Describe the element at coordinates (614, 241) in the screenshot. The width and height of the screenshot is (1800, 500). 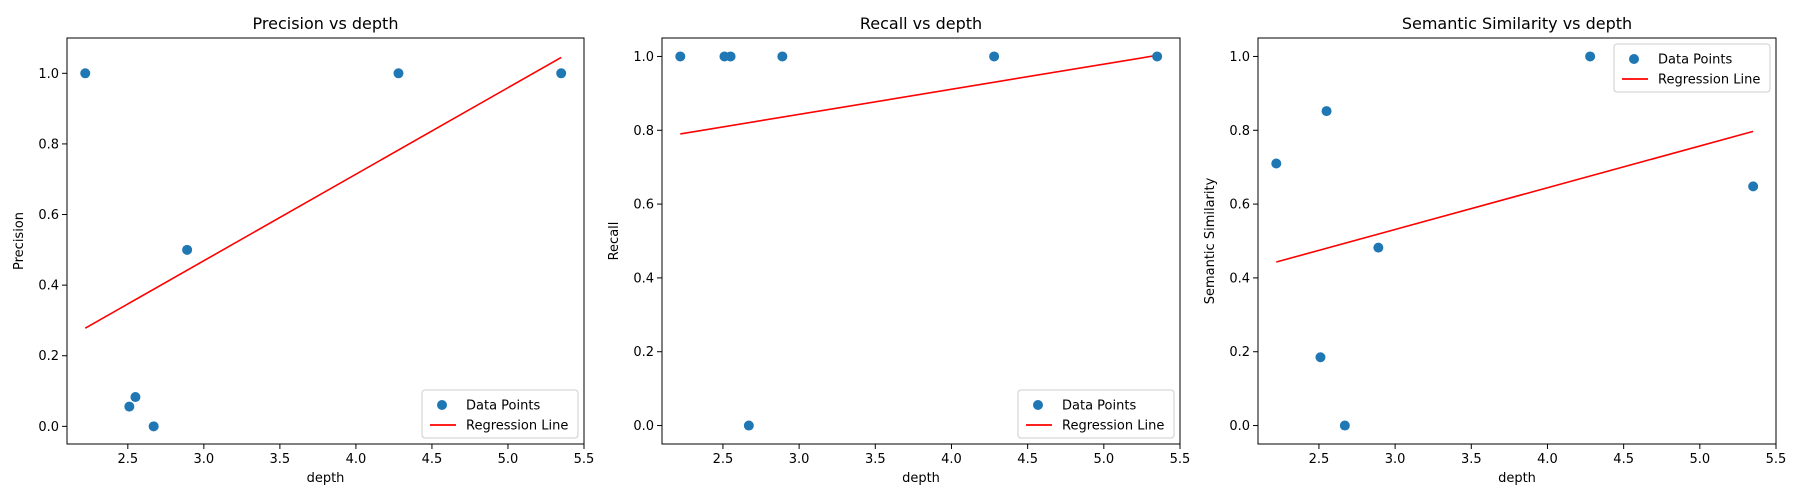
I see `y-axis-label: Recall` at that location.